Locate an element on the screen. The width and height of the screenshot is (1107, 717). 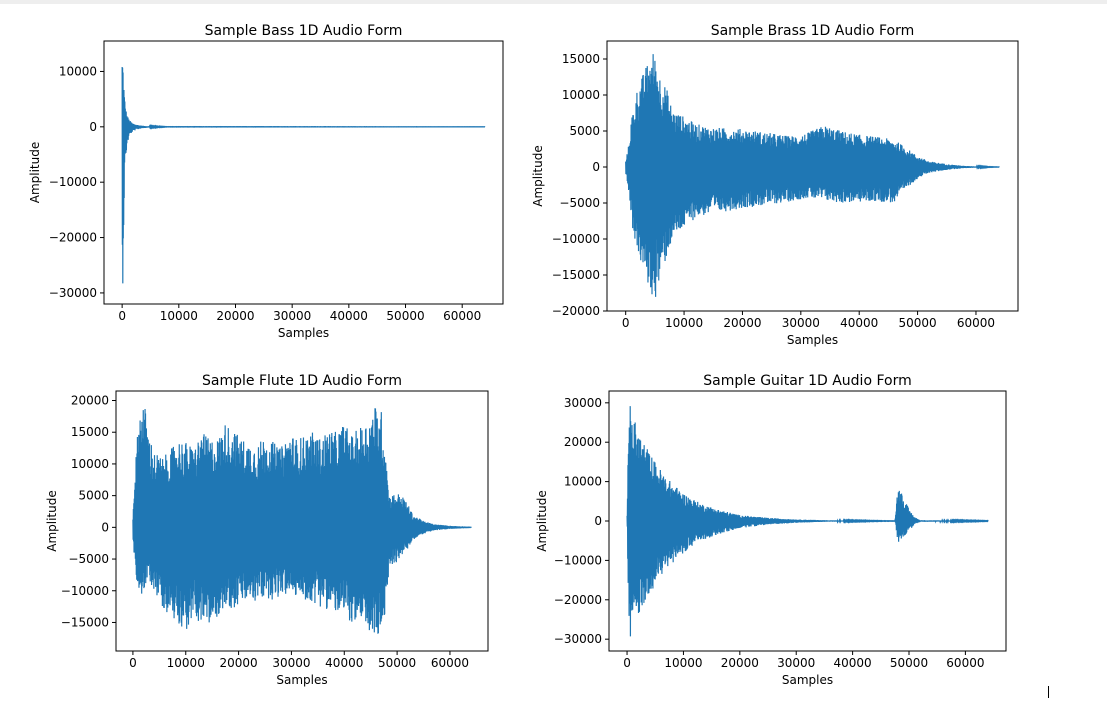
chart-title: Sample Guitar 1D Audio Form is located at coordinates (807, 381).